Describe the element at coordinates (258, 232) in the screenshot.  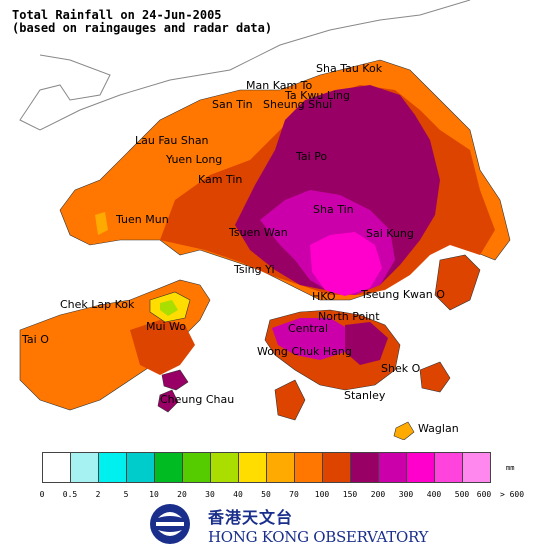
I see `place-label: Tsuen Wan` at that location.